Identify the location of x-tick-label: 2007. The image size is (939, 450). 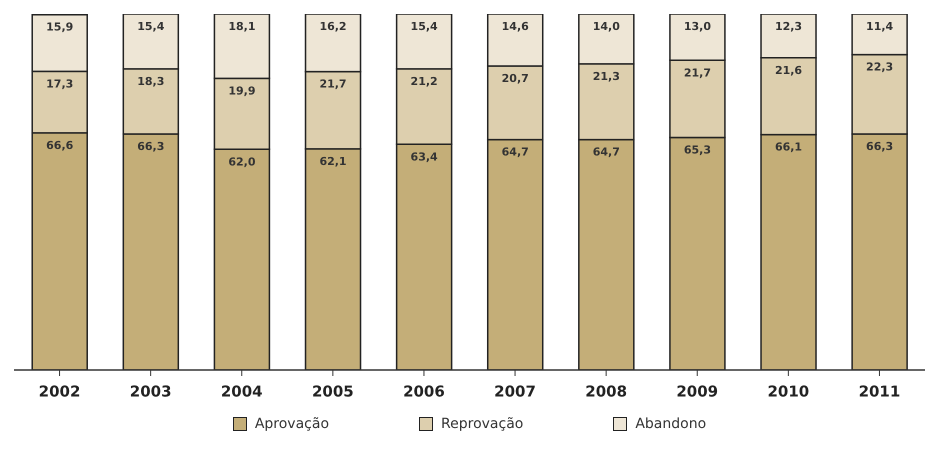
(515, 391).